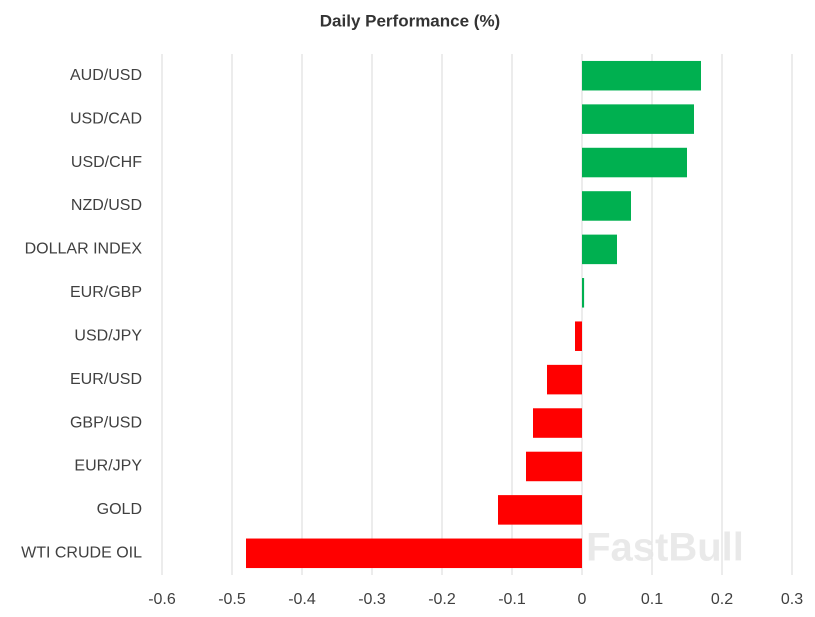 Image resolution: width=815 pixels, height=617 pixels. I want to click on y-tick-label: DOLLAR INDEX, so click(84, 249).